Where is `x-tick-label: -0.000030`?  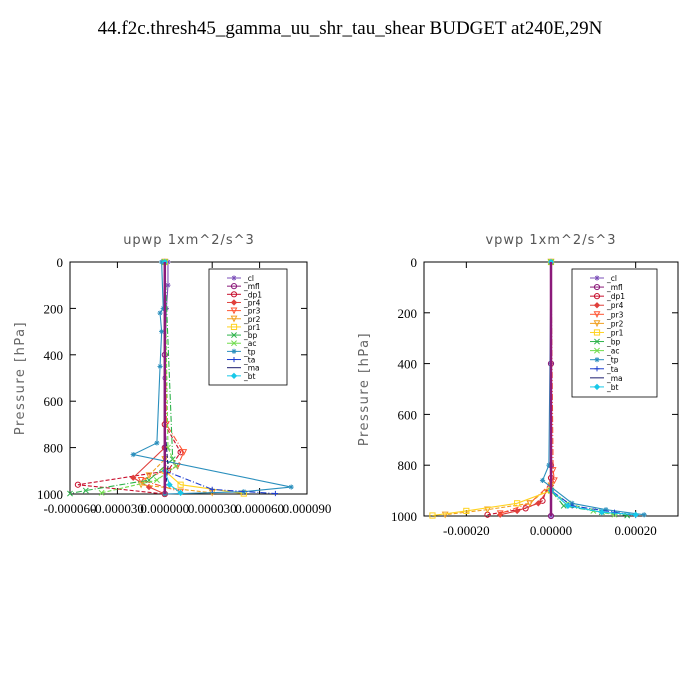 x-tick-label: -0.000030 is located at coordinates (117, 508).